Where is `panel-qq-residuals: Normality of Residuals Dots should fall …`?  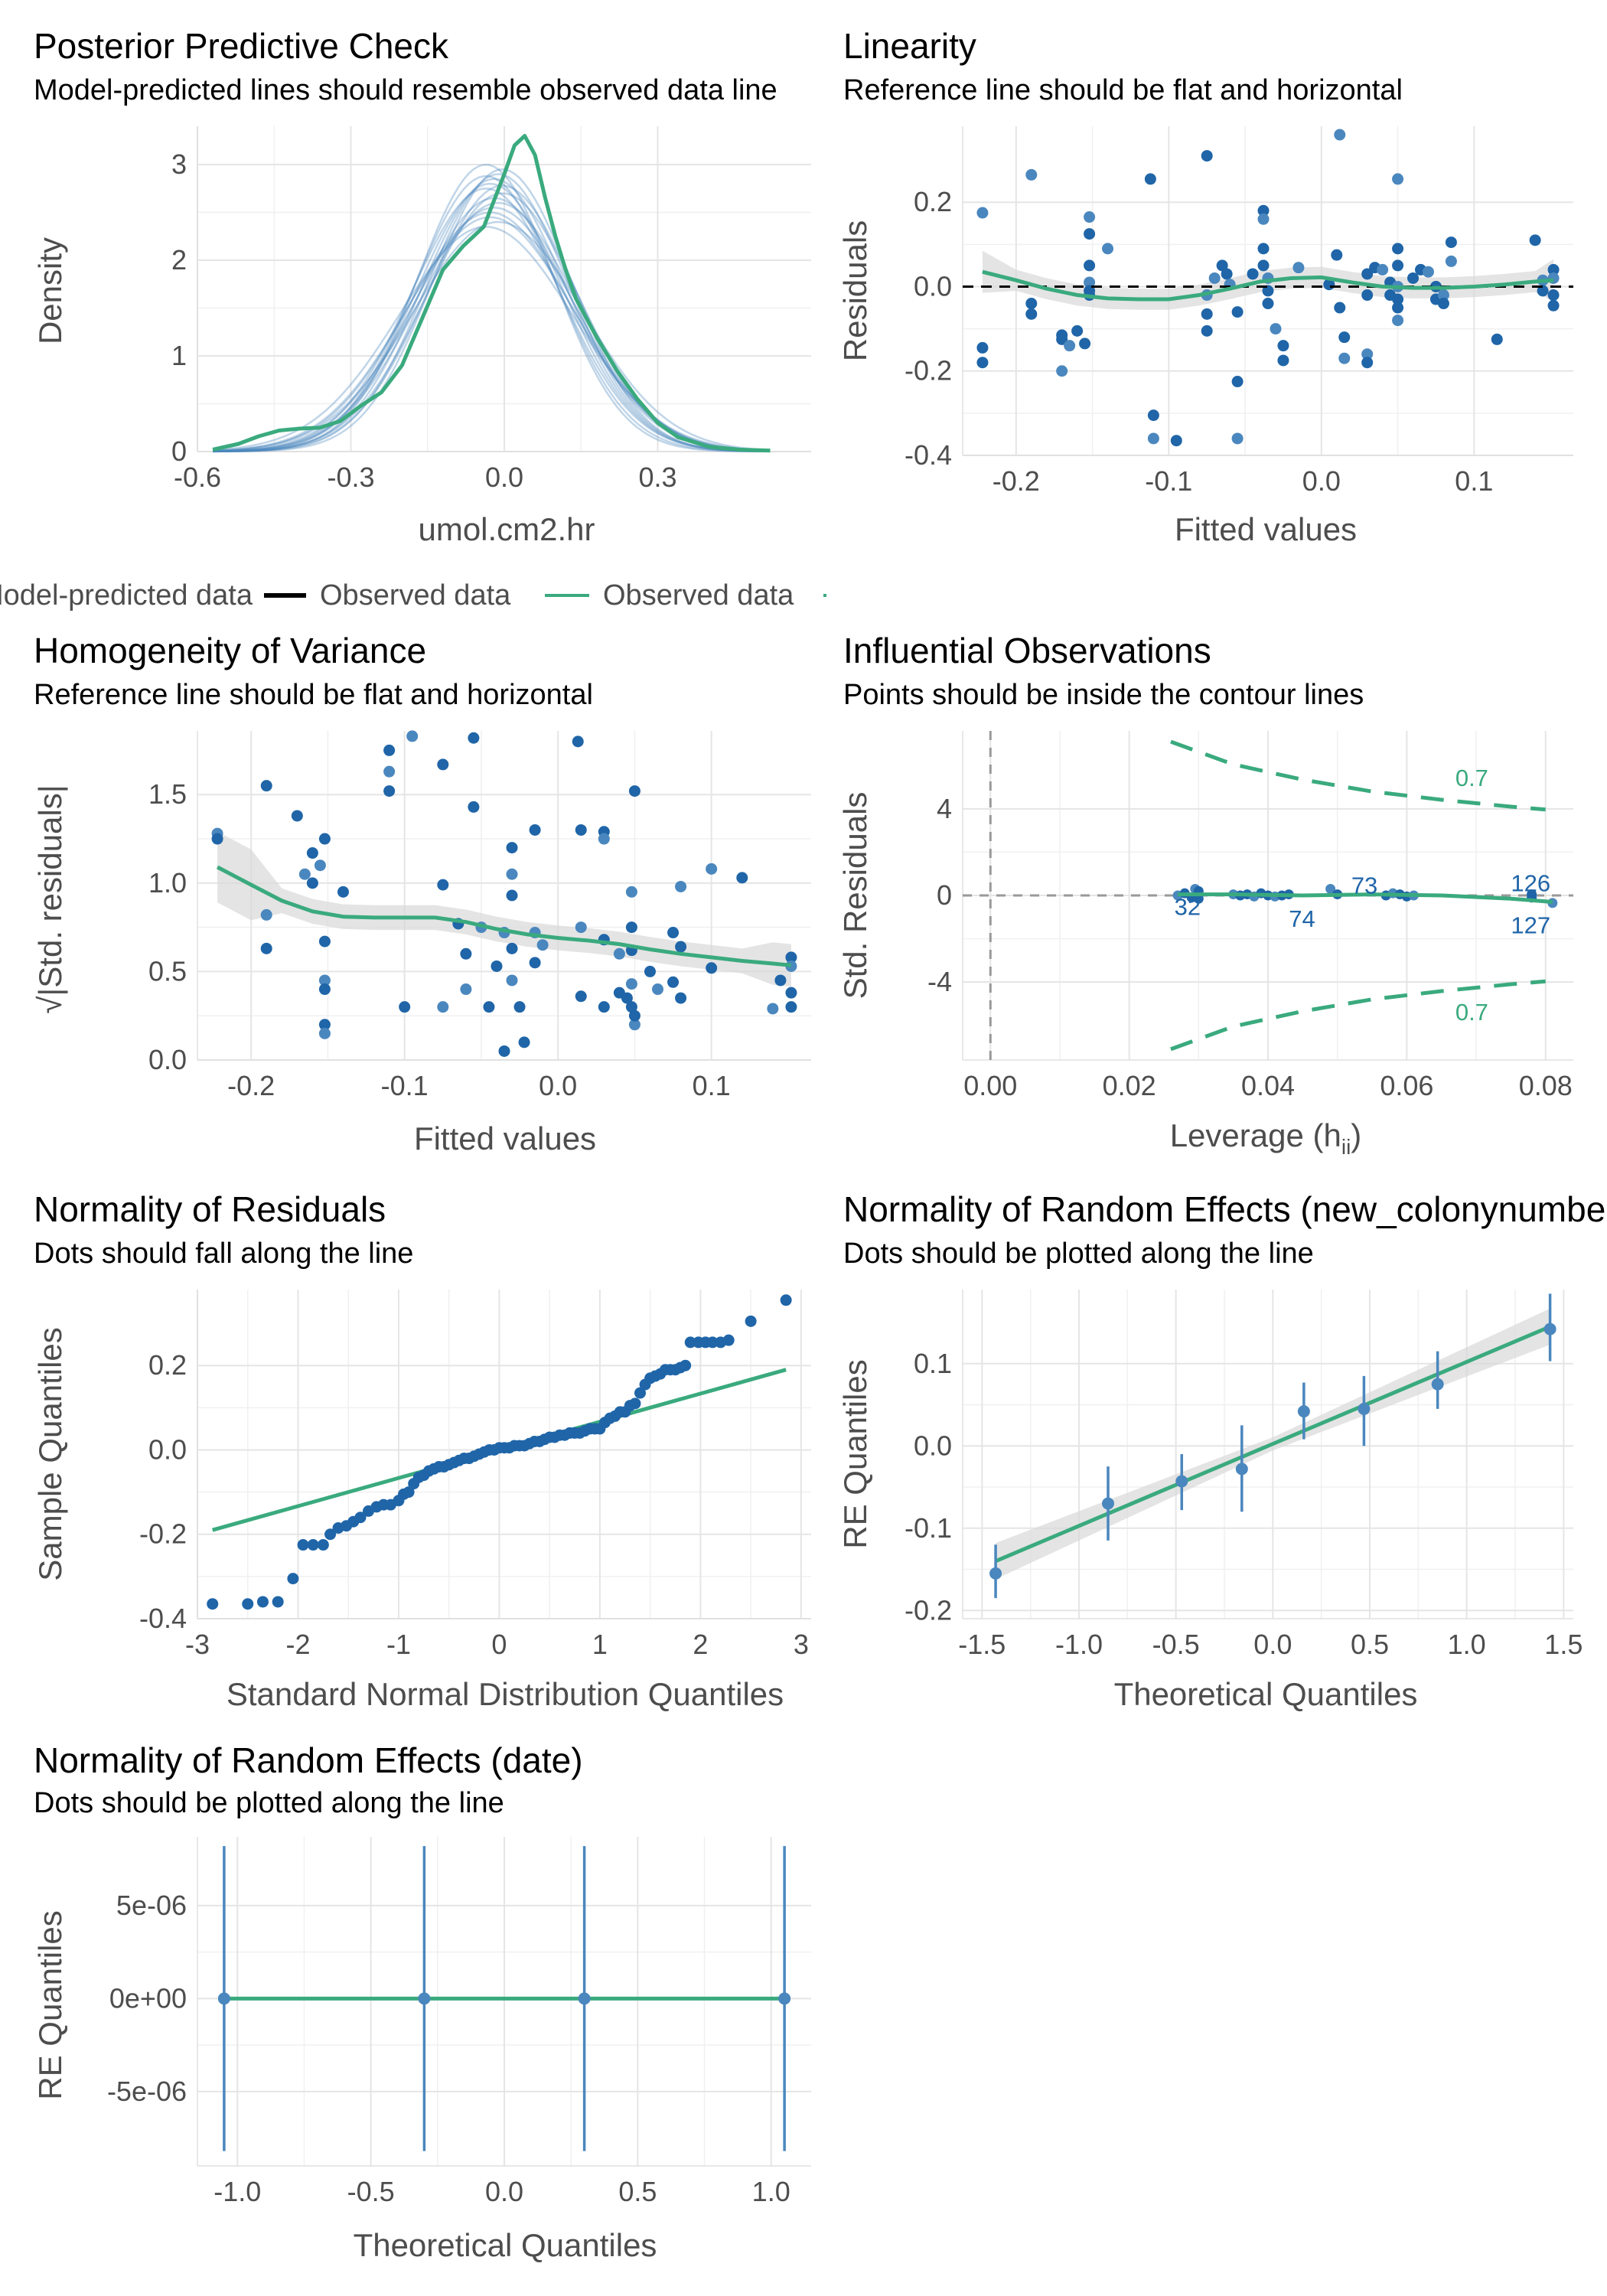
panel-qq-residuals: Normality of Residuals Dots should fall … is located at coordinates (422, 1450).